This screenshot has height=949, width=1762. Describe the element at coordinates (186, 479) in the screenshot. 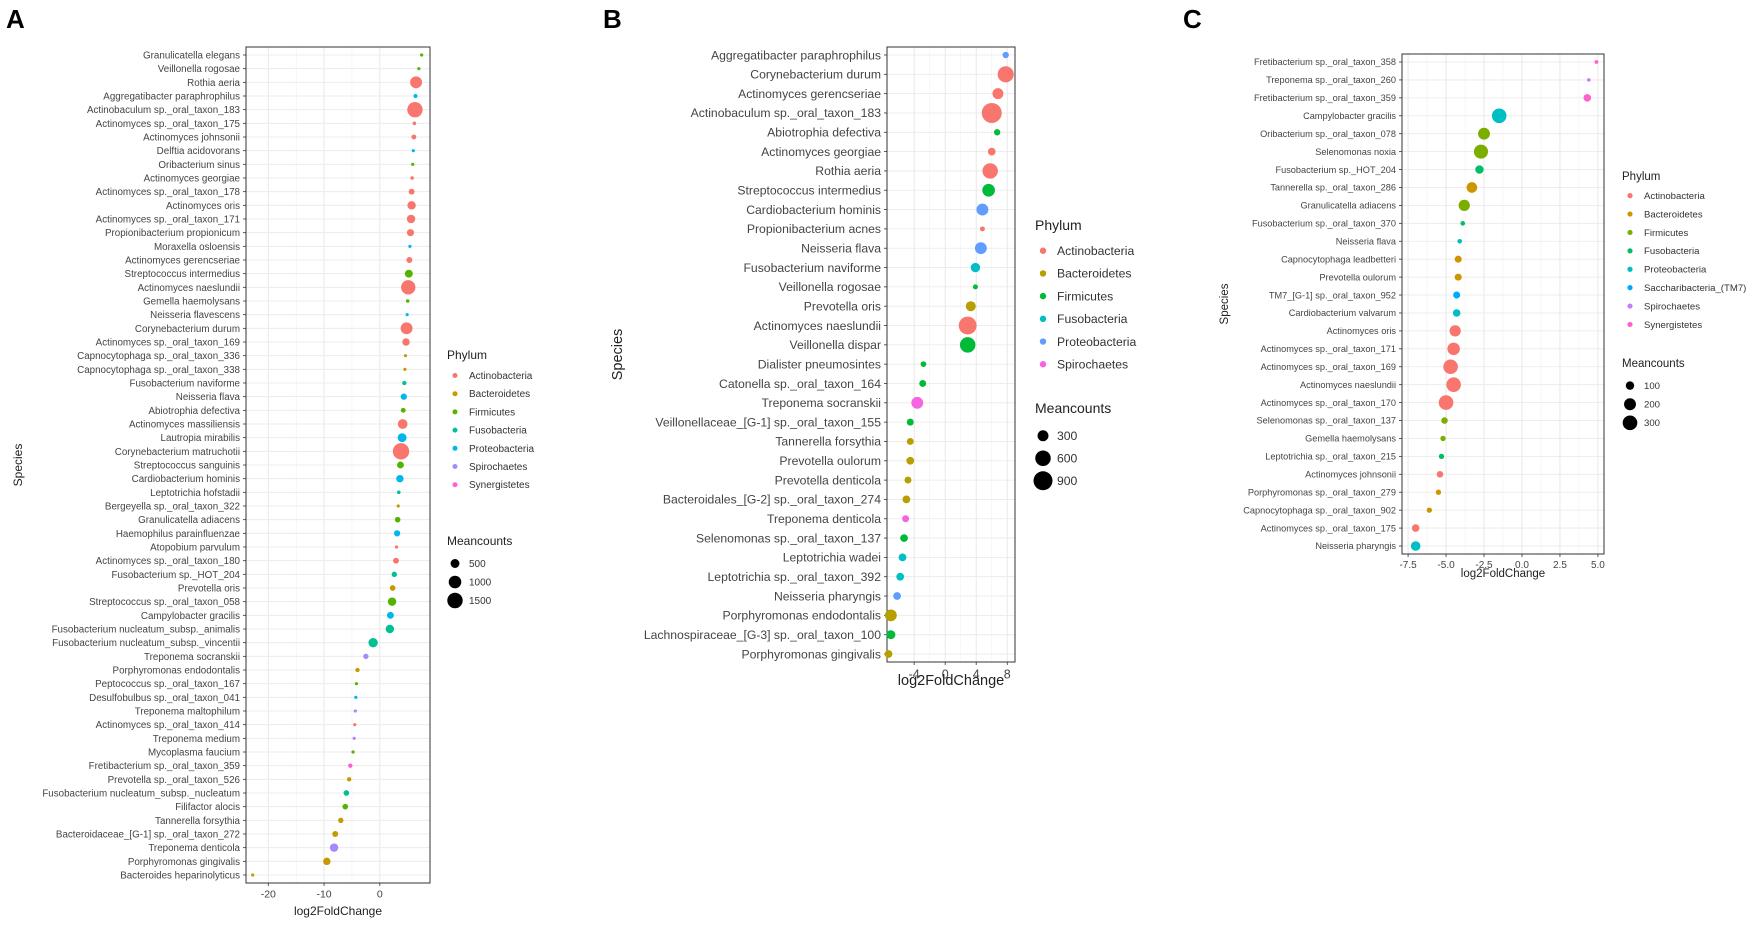

I see `species-label: Cardiobacterium hominis` at that location.